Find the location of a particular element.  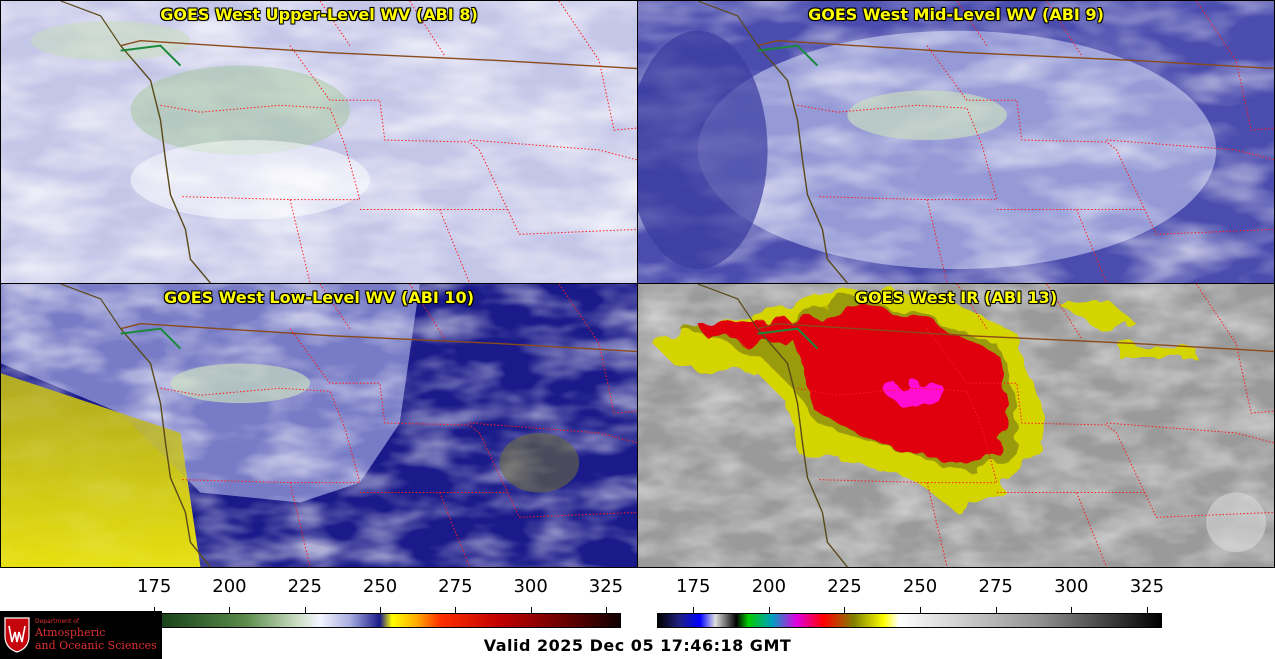

panel-title: GOES West Low-Level WV (ABI 10) is located at coordinates (318, 297).